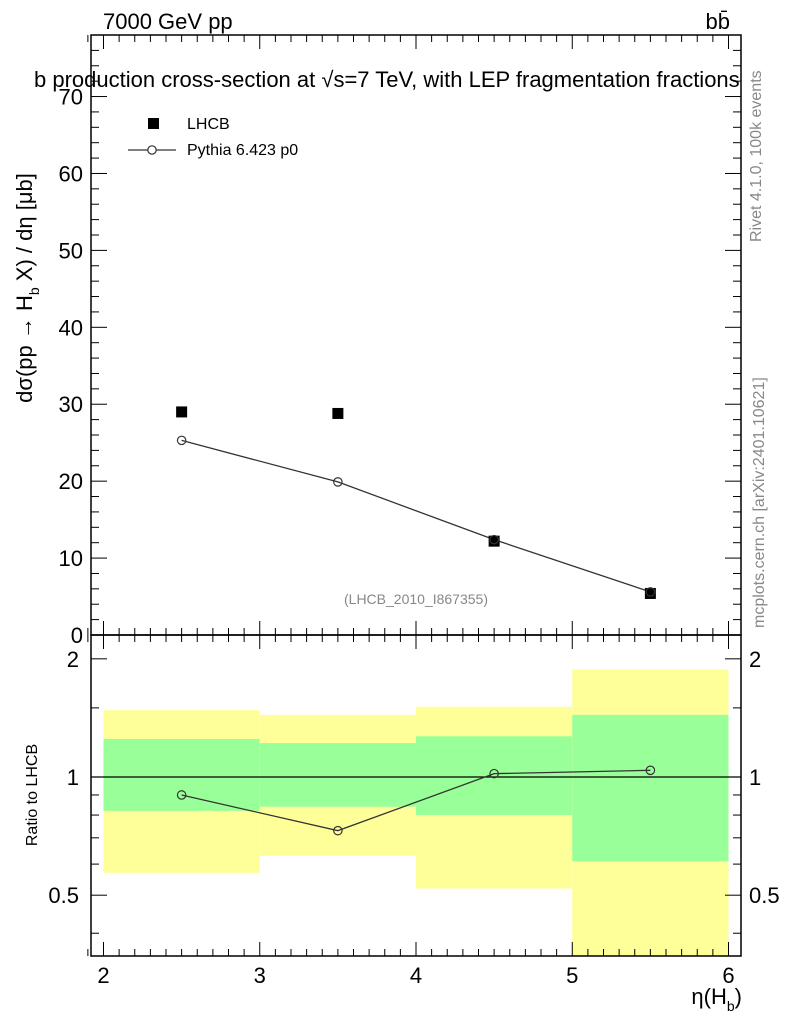 This screenshot has width=786, height=1029. What do you see at coordinates (213, 137) in the screenshot?
I see `legend: LHCB Pythia 6.423 p0` at bounding box center [213, 137].